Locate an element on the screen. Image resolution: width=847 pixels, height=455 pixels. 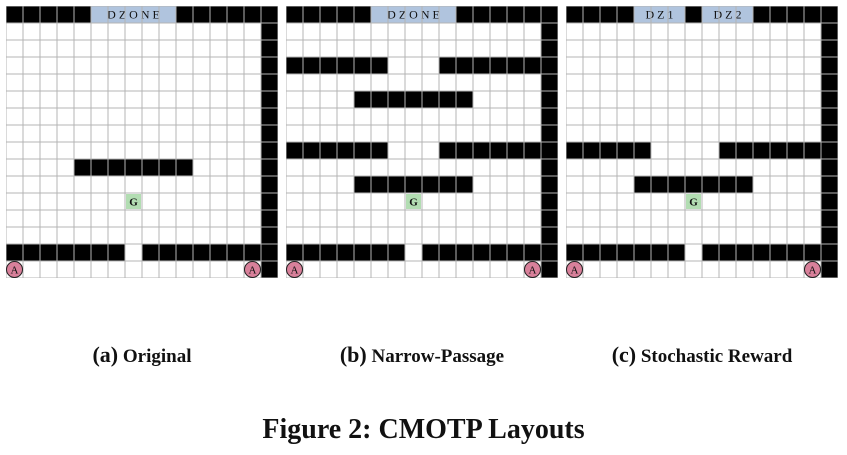
subcaption-label: Original is located at coordinates (157, 356).